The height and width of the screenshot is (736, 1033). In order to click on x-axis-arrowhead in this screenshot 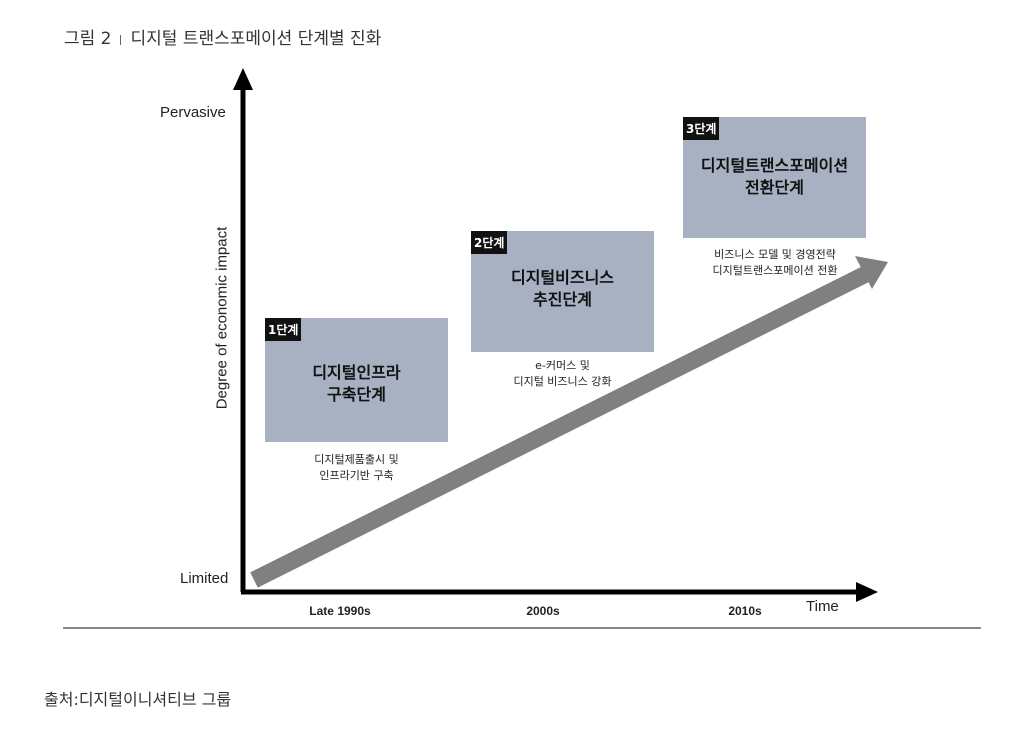, I will do `click(867, 592)`.